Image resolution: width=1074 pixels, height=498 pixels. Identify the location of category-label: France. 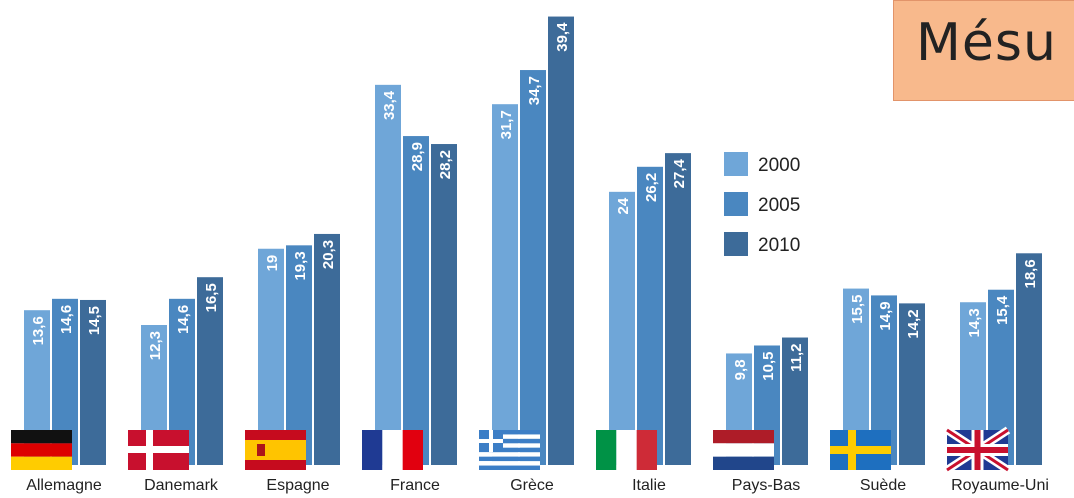
(415, 485).